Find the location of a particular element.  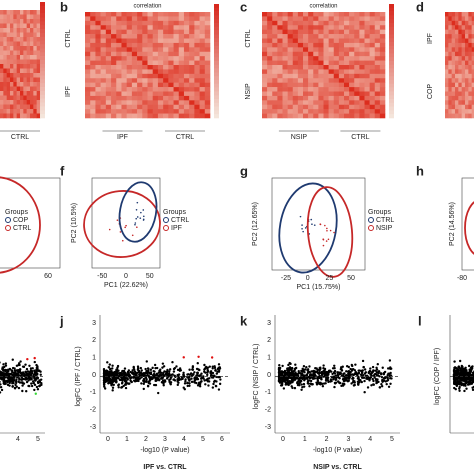

y-tick-label: 1 is located at coordinates (94, 358).